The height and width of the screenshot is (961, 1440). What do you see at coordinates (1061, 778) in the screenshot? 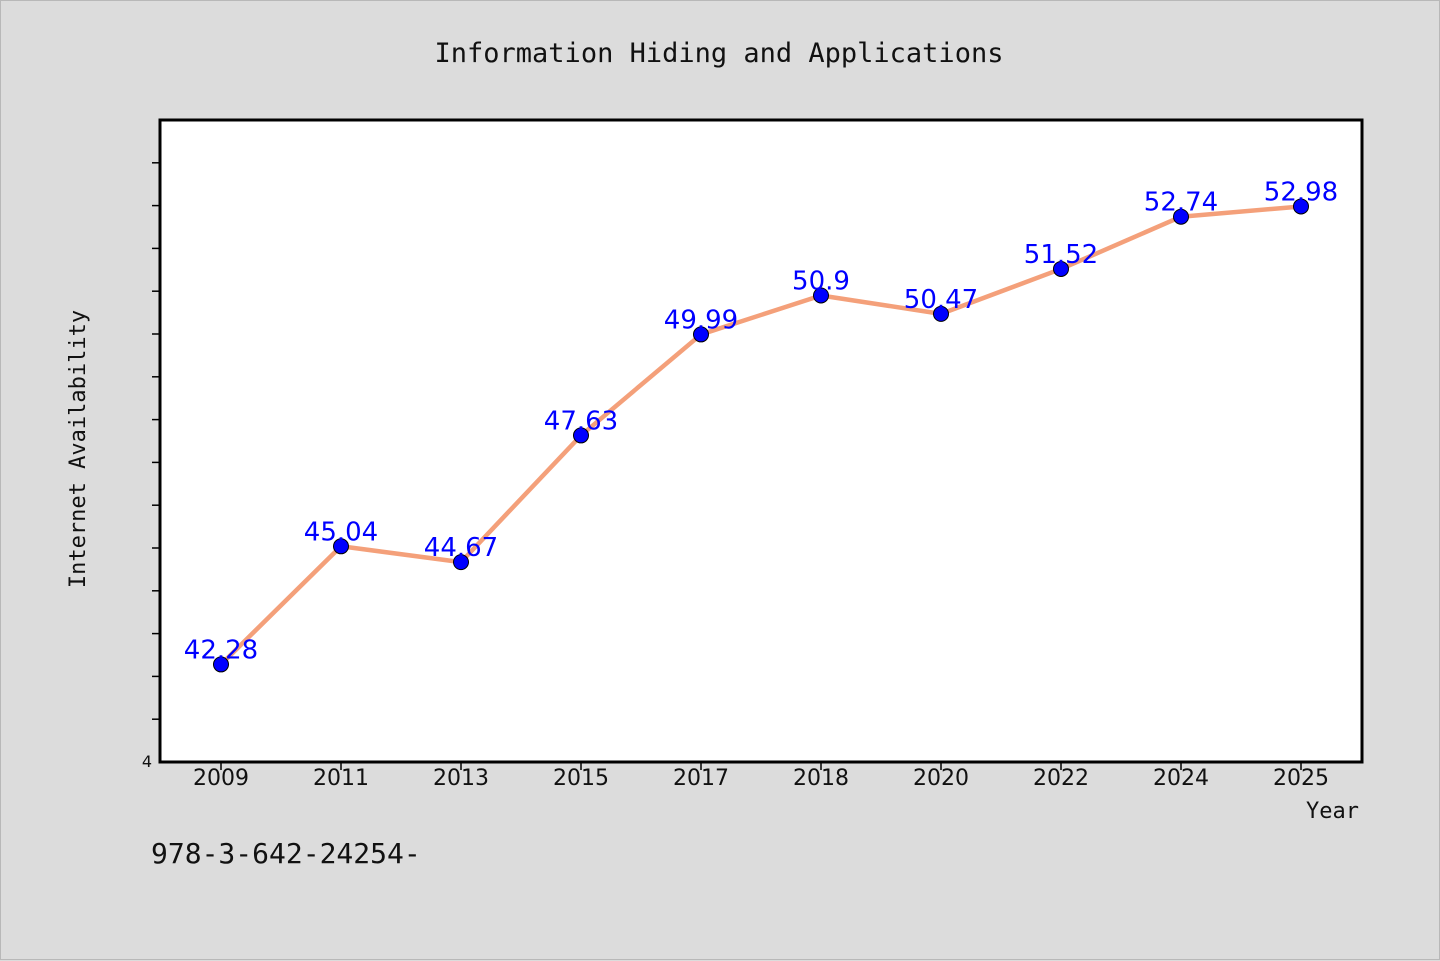
I see `x-tick-label: 2022` at bounding box center [1061, 778].